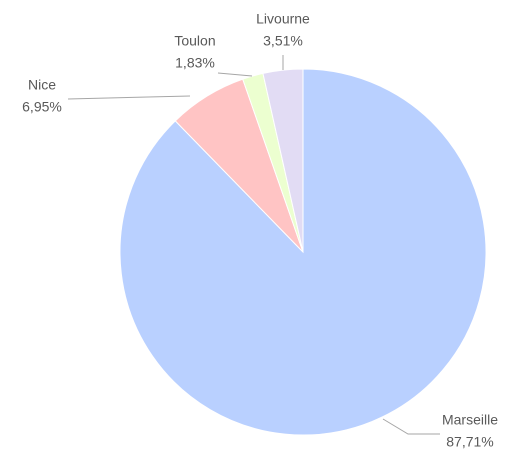 Image resolution: width=510 pixels, height=462 pixels. I want to click on slice-label-value: 3,51%, so click(283, 41).